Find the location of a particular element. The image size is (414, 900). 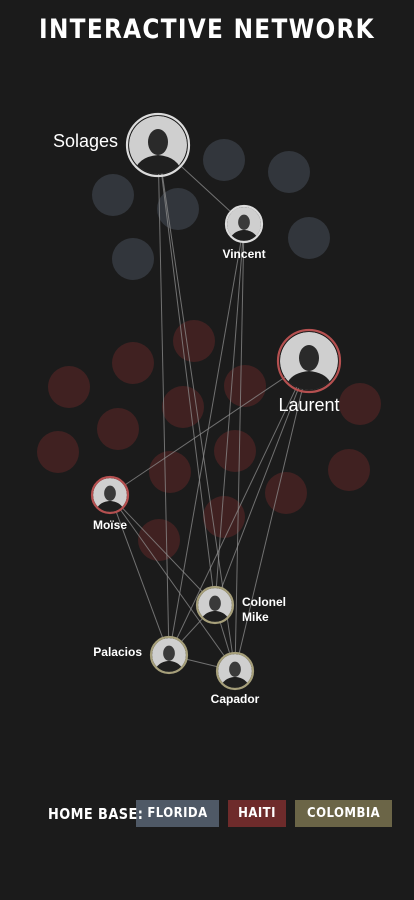

home-base-legend: HOME BASE: FLORIDA HAITI COLOMBIA is located at coordinates (220, 813).